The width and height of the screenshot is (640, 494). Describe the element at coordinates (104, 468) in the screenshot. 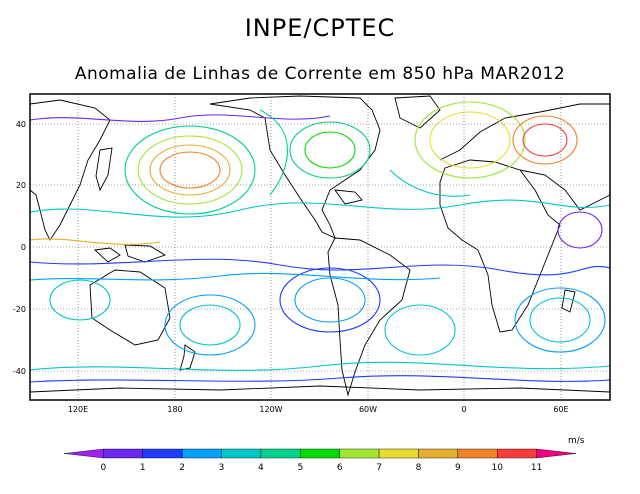

I see `colorbar-level-label: 0` at that location.